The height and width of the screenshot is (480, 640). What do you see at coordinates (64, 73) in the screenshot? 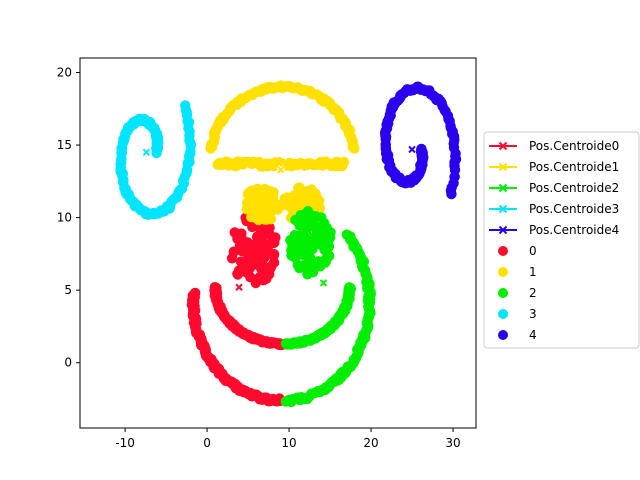
I see `y-tick-label: 20` at bounding box center [64, 73].